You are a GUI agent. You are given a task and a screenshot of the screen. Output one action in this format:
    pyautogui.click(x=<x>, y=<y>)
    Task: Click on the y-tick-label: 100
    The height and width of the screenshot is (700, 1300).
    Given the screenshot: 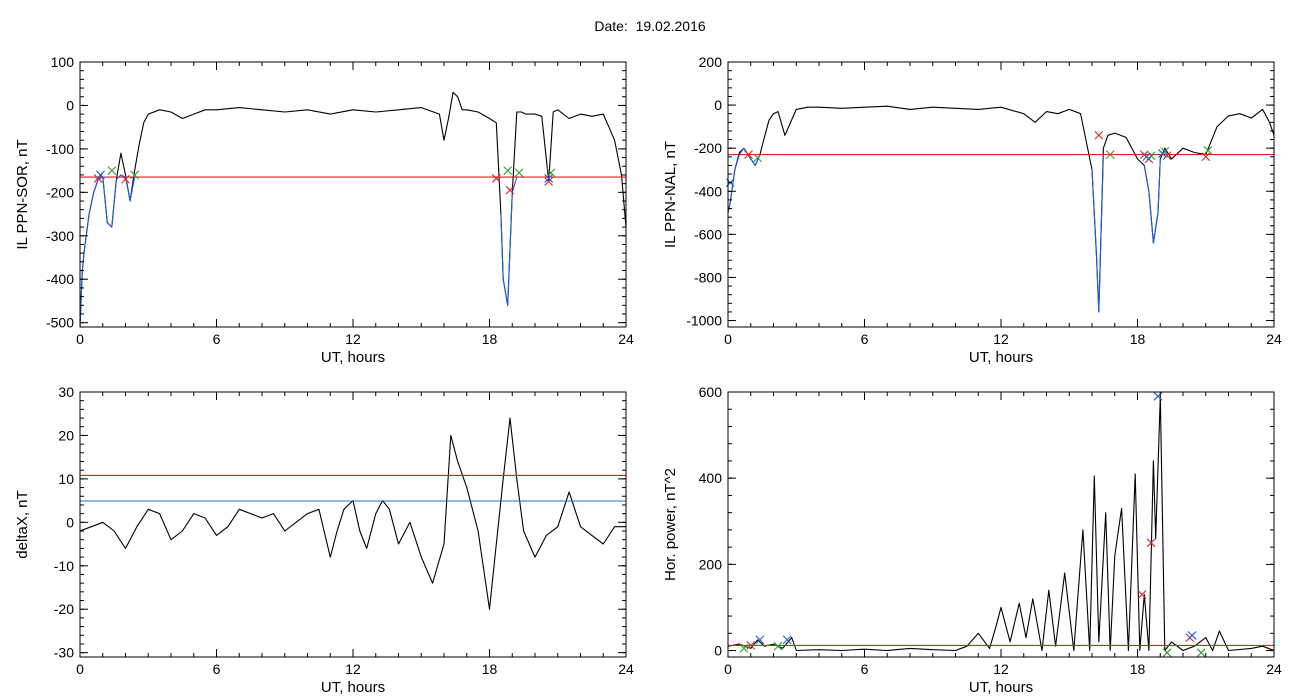 What is the action you would take?
    pyautogui.click(x=63, y=62)
    